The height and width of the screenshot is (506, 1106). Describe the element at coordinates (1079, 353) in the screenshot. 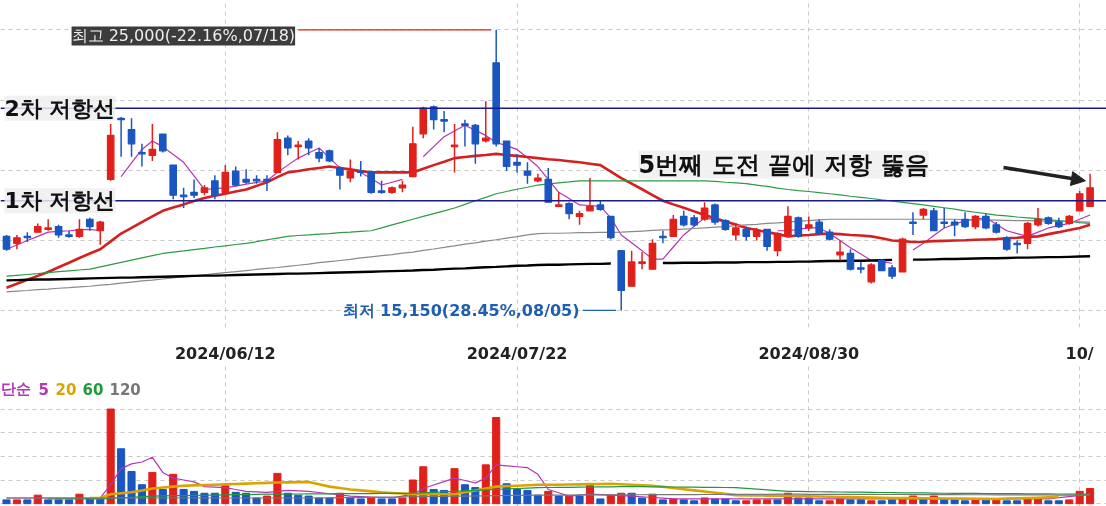

I see `x-tick-label: 10/` at that location.